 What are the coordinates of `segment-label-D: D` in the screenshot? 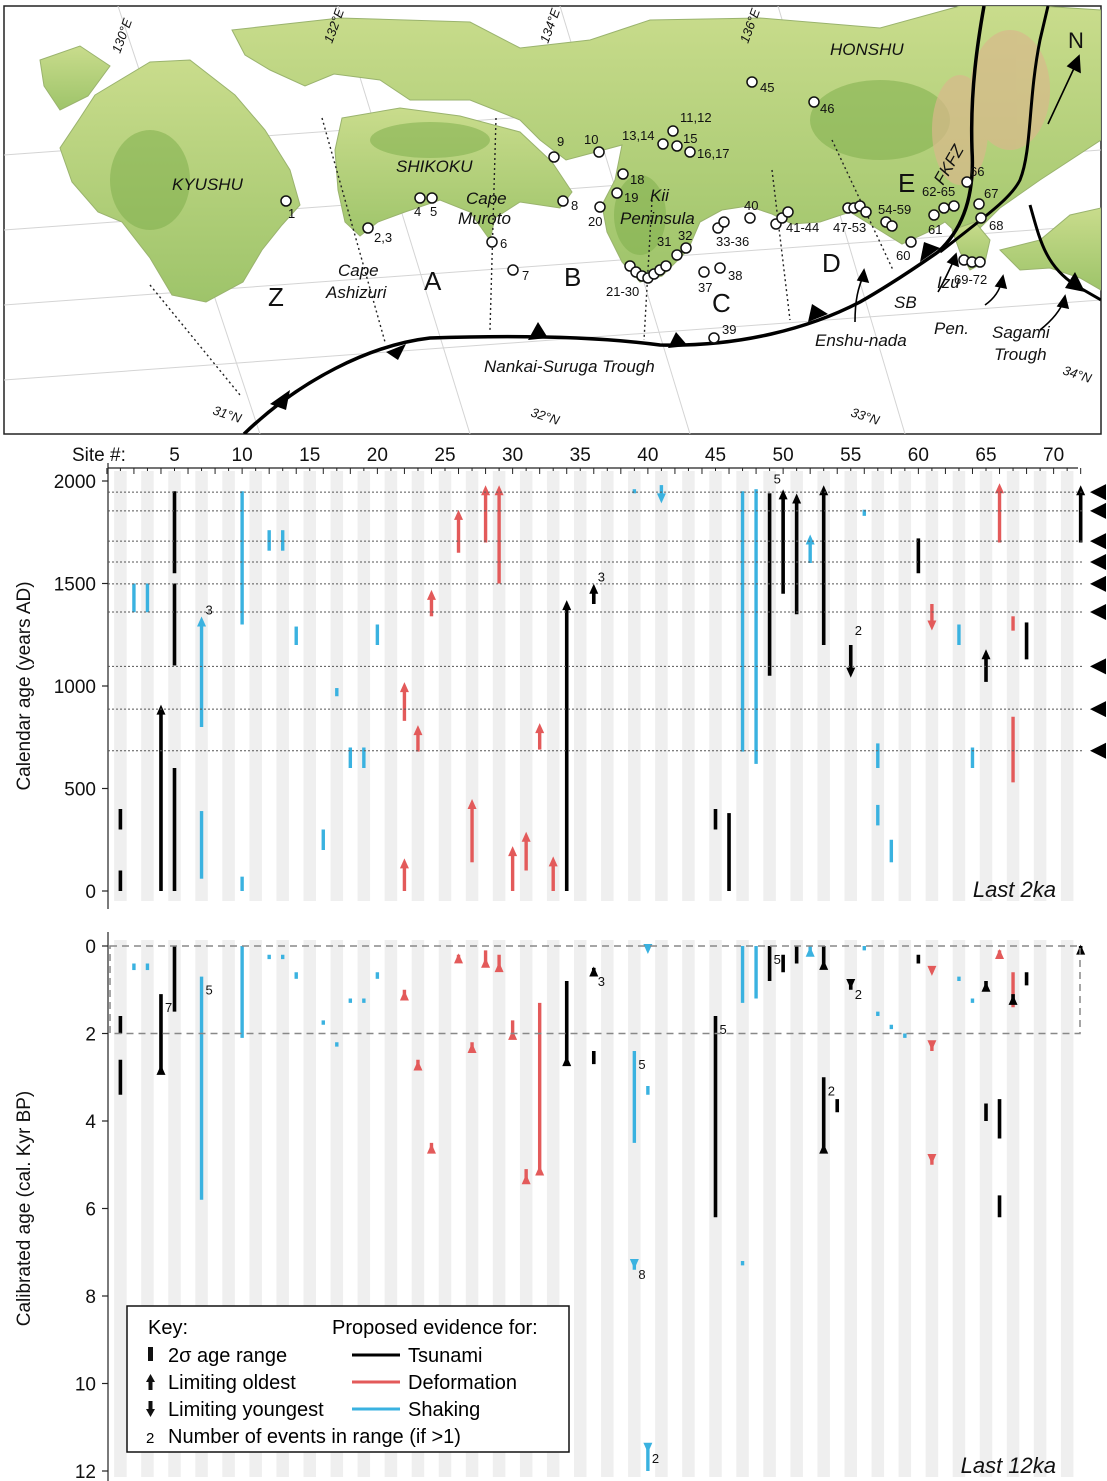 It's located at (831, 263).